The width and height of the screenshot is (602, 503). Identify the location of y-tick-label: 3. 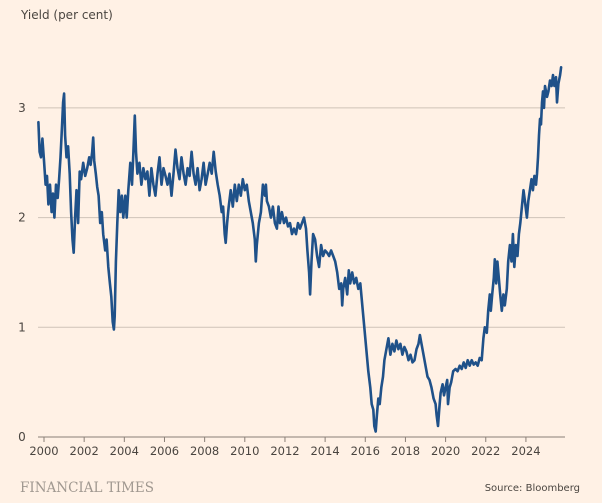
(22, 108).